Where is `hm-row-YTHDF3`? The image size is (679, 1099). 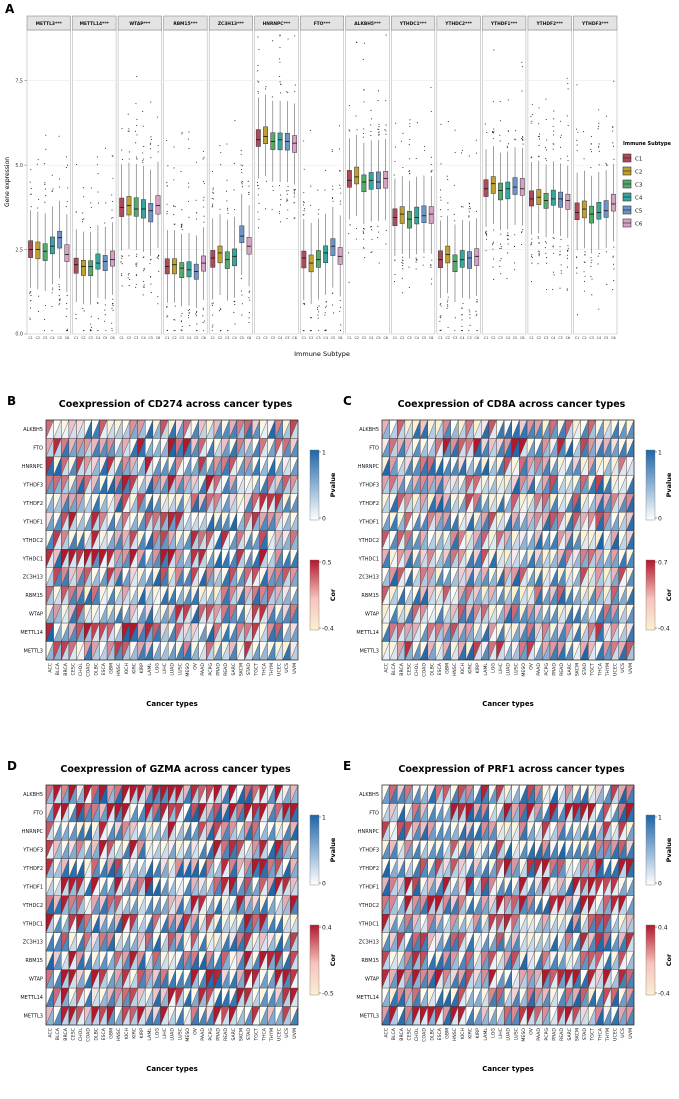
hm-row-YTHDF3 is located at coordinates (172, 850).